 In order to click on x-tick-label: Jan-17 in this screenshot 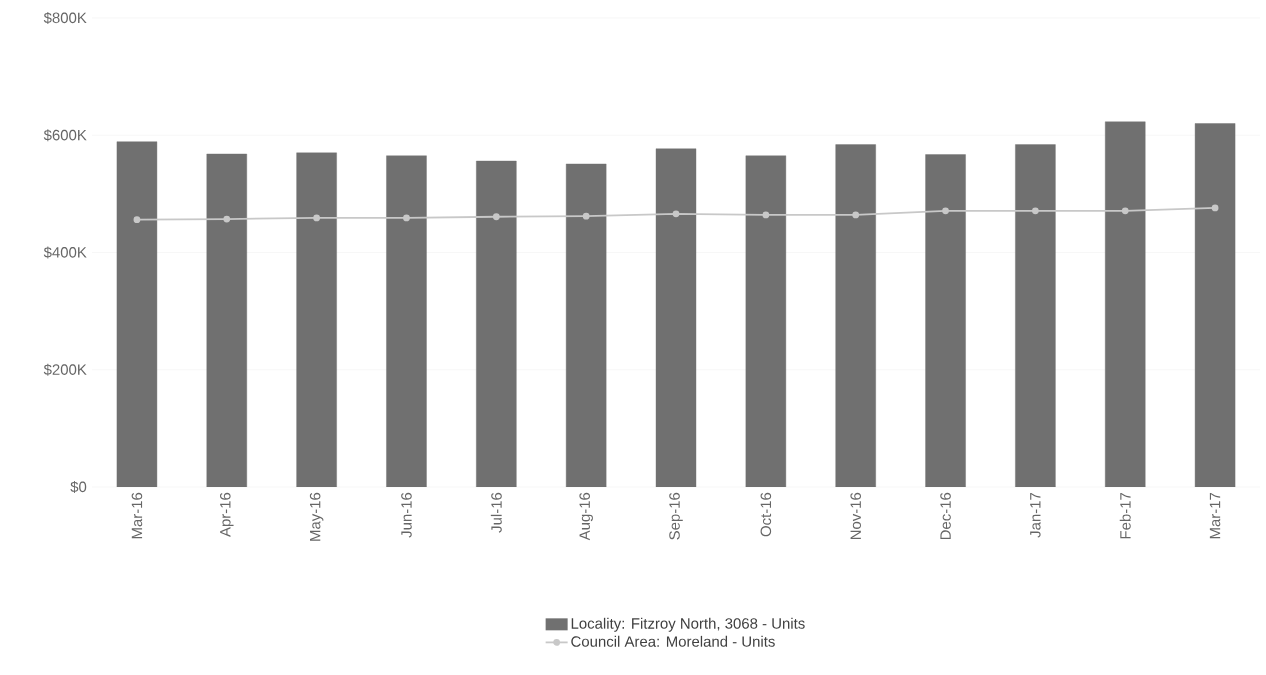, I will do `click(1035, 515)`.